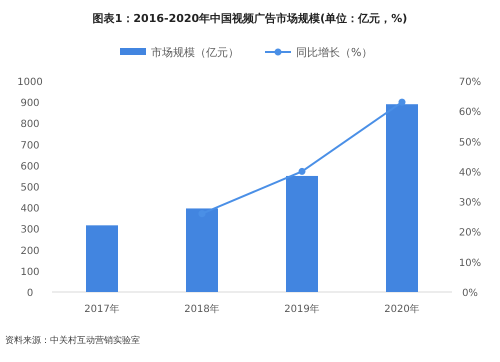 The height and width of the screenshot is (362, 500). Describe the element at coordinates (30, 82) in the screenshot. I see `y-tick-label: 1000` at that location.